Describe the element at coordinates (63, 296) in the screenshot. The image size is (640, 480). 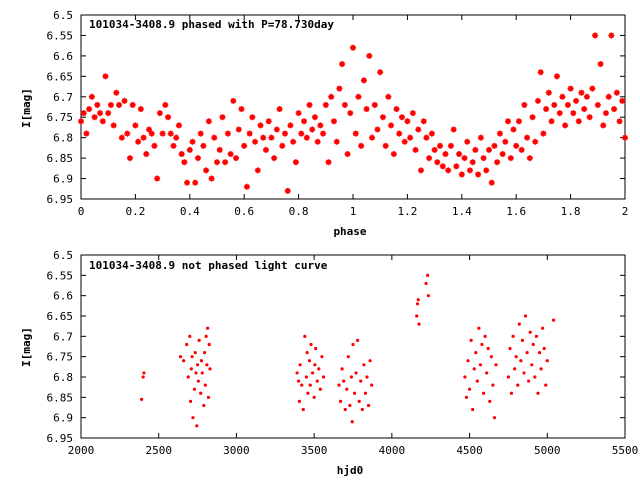
I see `unphased-y-tick-label: 6.6` at that location.